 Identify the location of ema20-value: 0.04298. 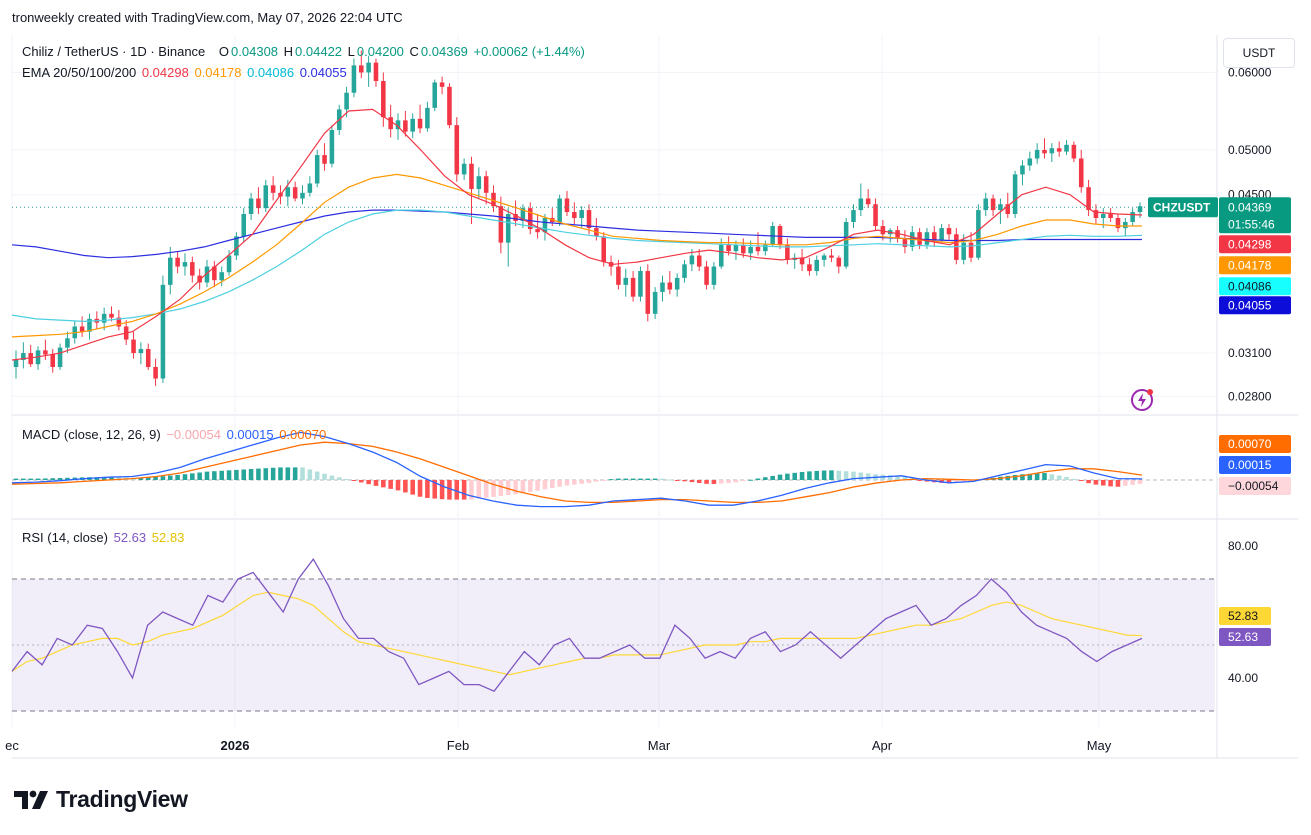
(165, 72).